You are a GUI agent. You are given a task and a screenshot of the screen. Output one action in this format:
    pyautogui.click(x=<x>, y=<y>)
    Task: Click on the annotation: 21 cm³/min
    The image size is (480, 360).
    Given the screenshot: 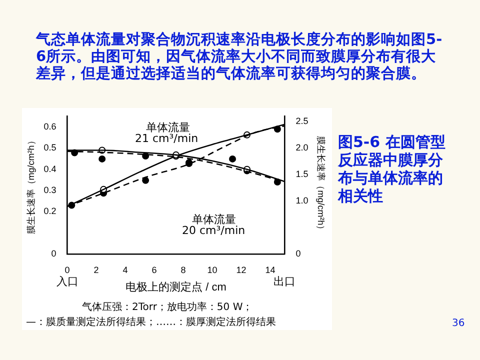 What is the action you would take?
    pyautogui.click(x=166, y=138)
    